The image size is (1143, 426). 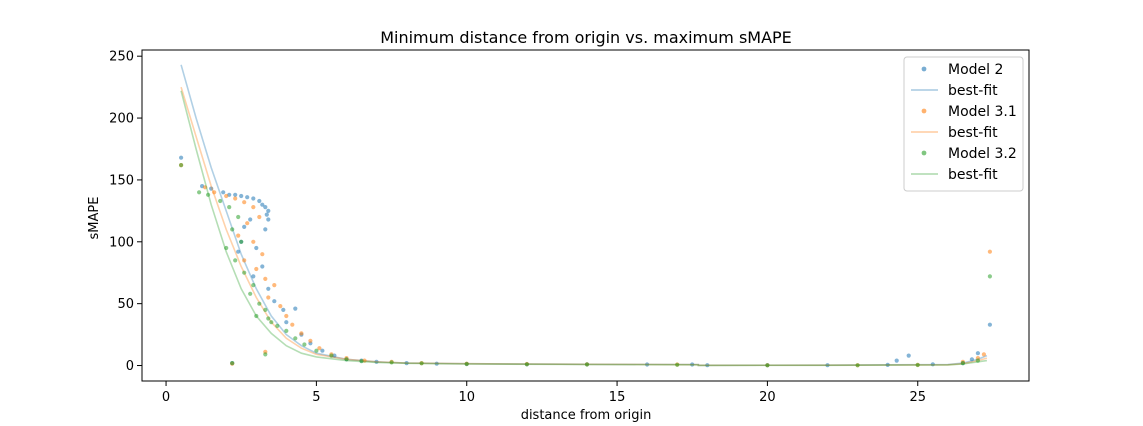 I want to click on legend-label: Model 3.2, so click(x=982, y=154).